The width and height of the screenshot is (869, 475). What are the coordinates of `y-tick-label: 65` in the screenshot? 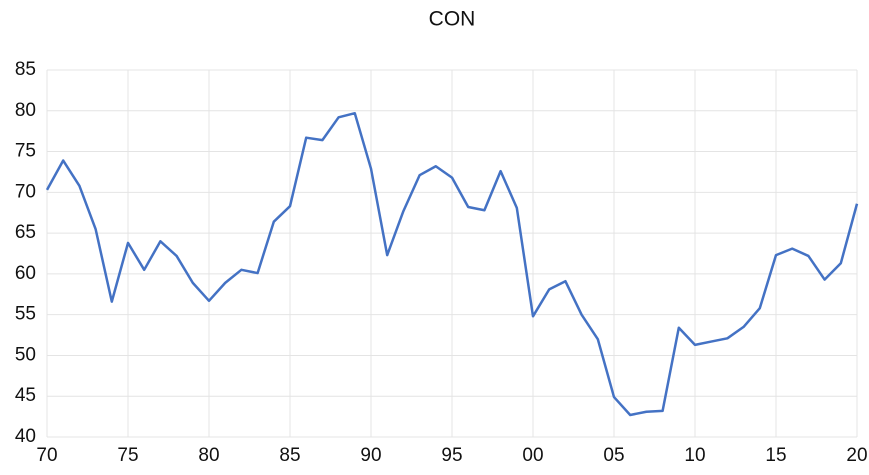 It's located at (25, 232).